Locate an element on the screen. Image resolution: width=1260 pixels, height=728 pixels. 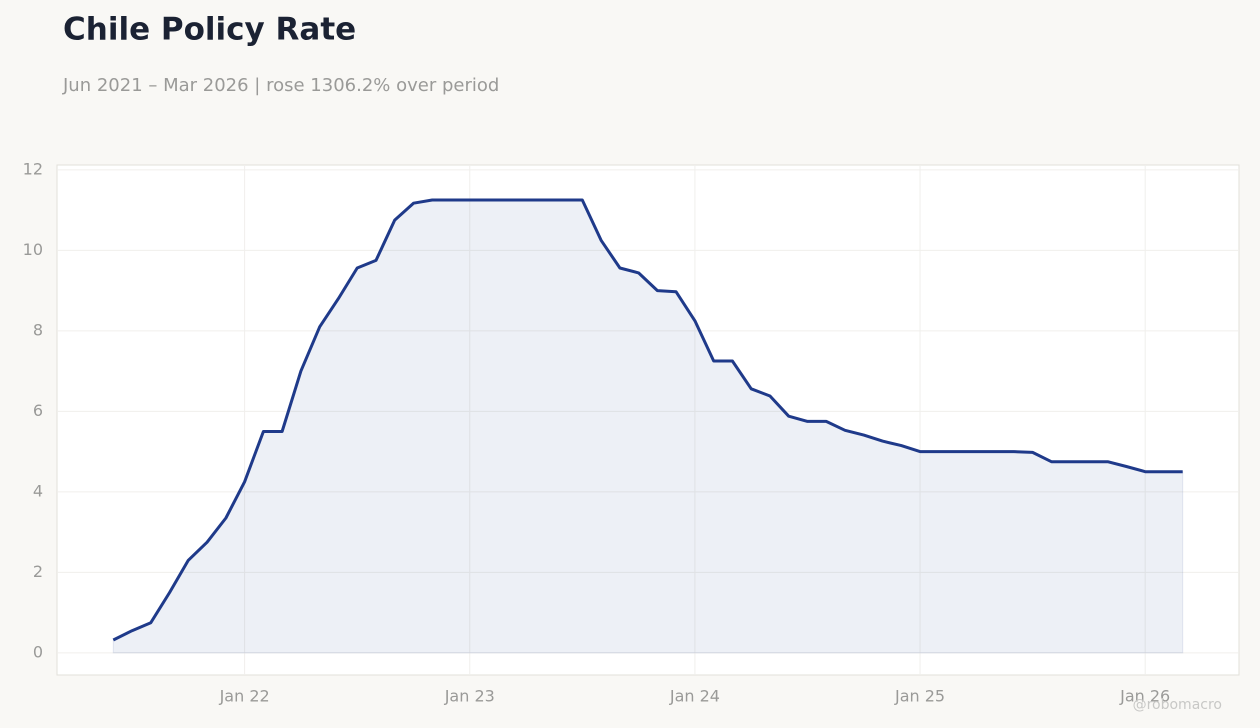
watermark: @robomacro is located at coordinates (1177, 705).